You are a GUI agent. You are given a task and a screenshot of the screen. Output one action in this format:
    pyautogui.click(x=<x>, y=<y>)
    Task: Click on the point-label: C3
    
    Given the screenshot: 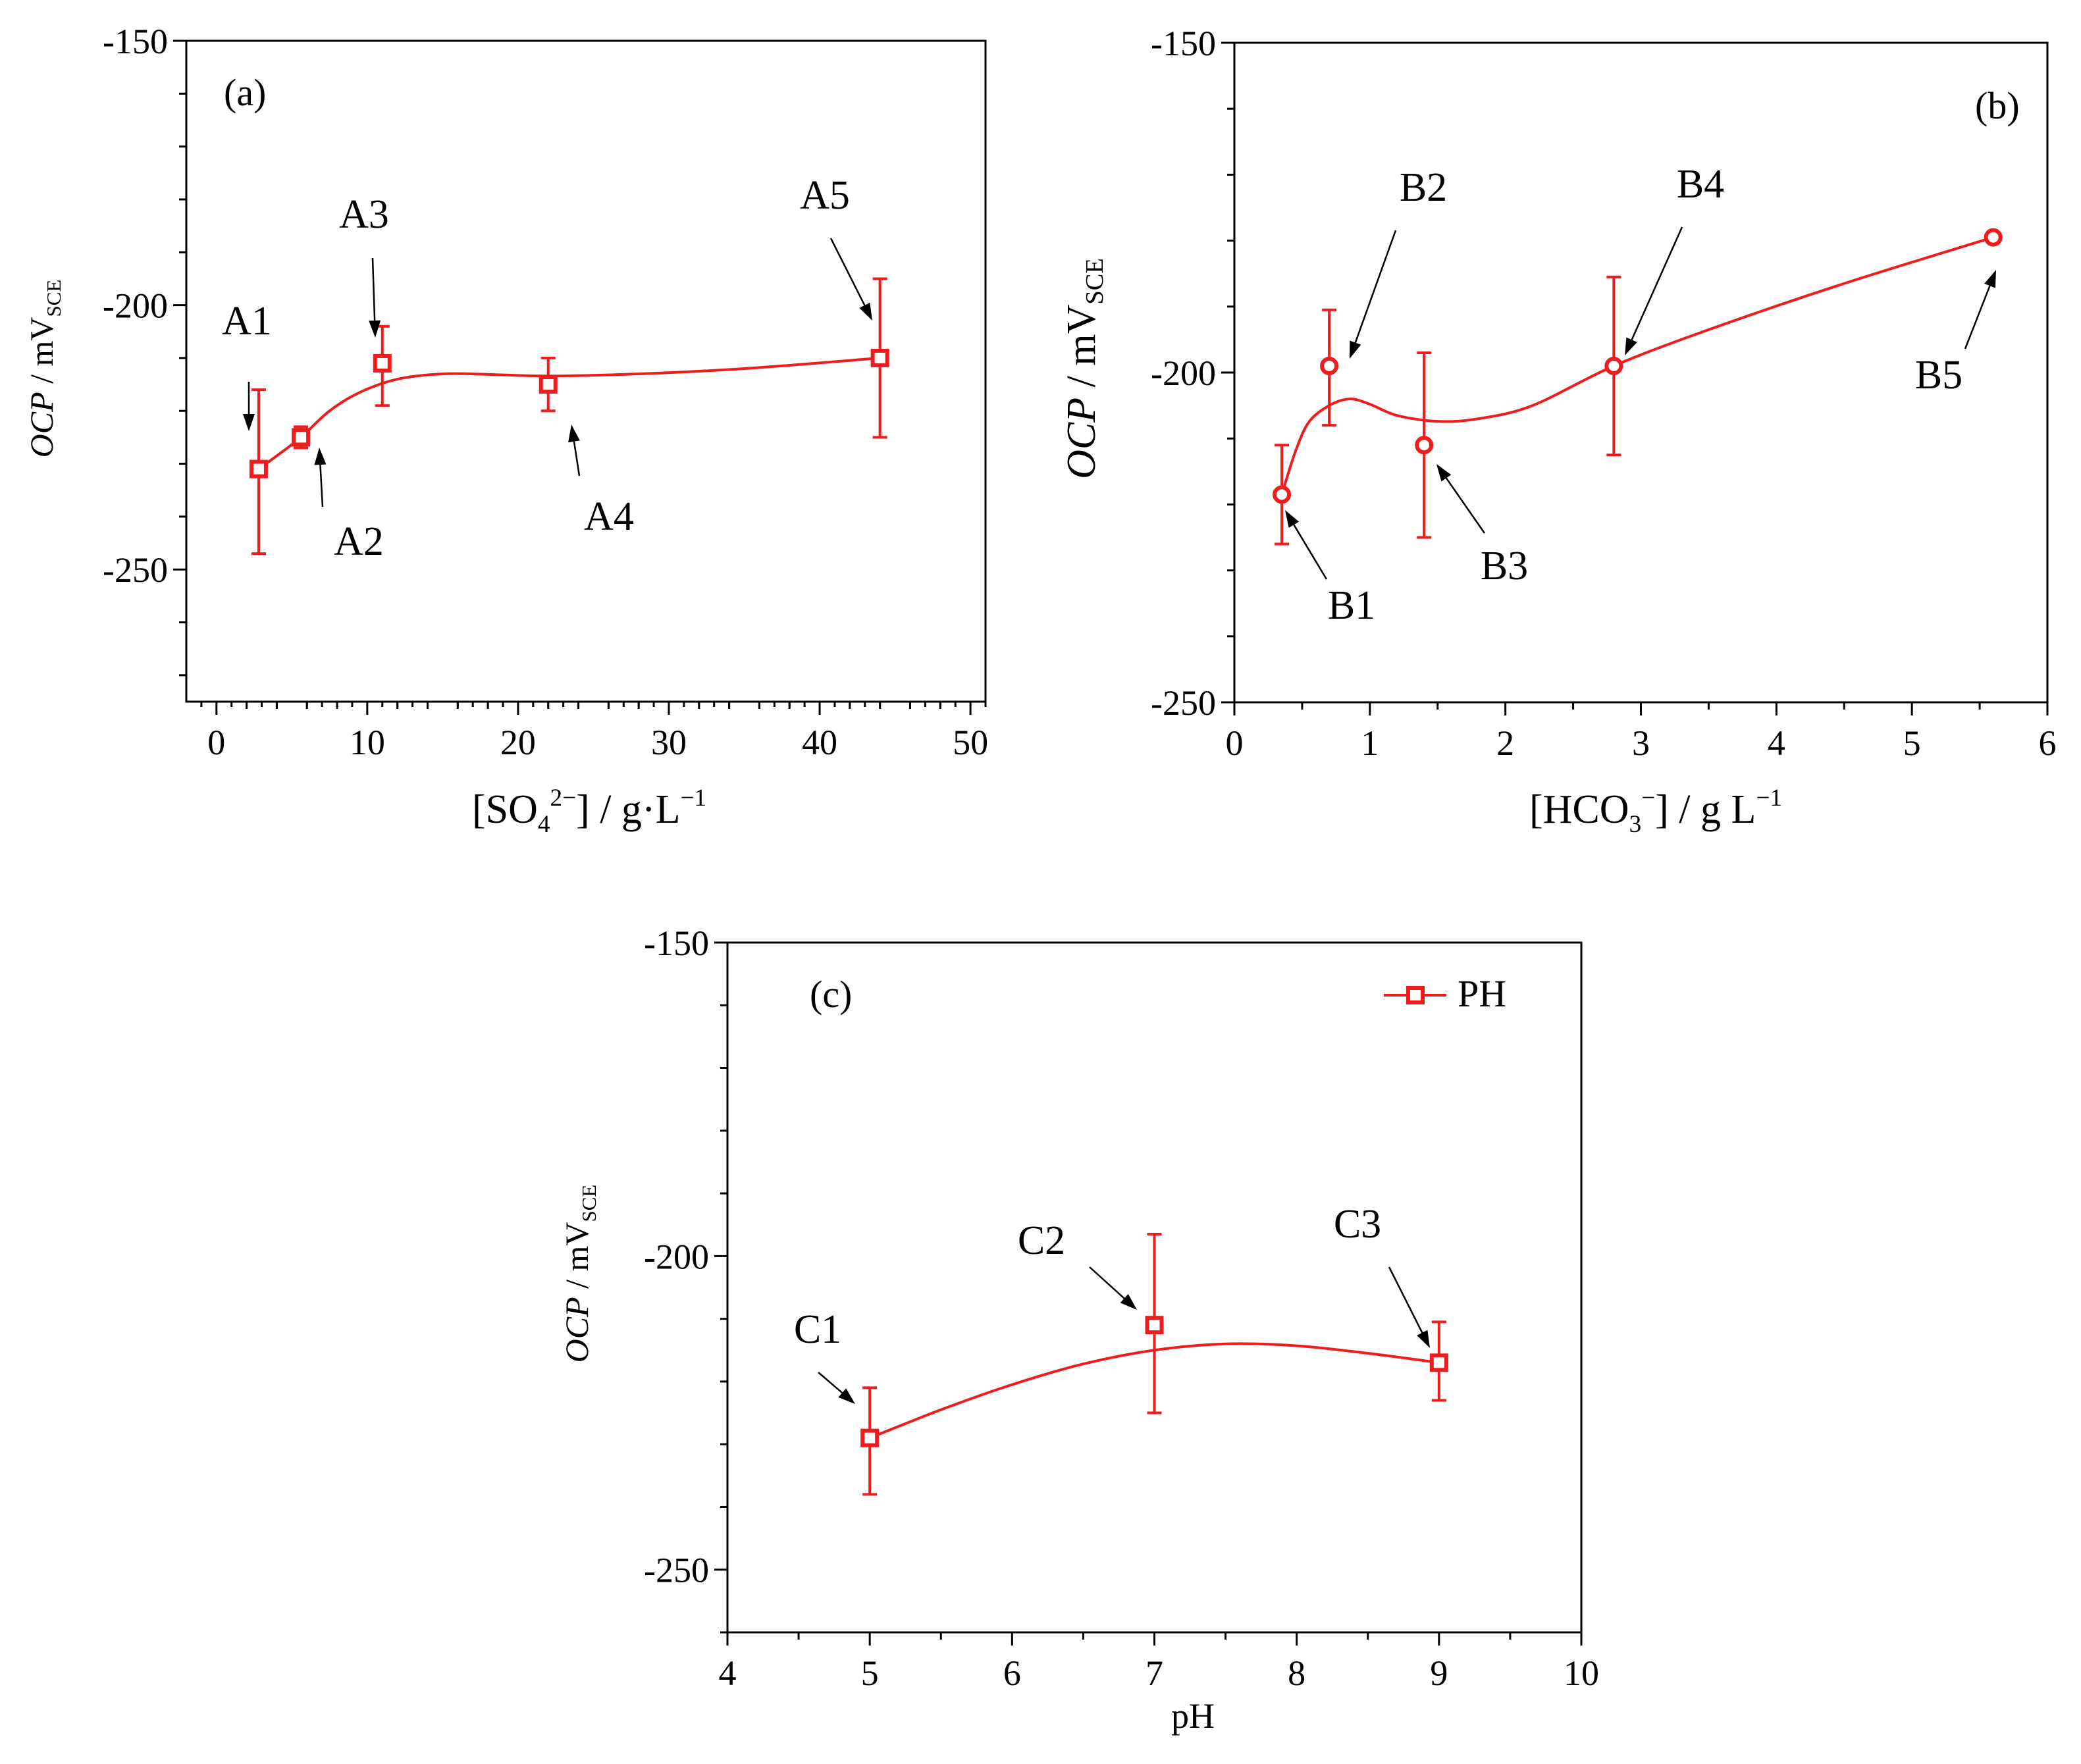 What is the action you would take?
    pyautogui.click(x=1357, y=1224)
    